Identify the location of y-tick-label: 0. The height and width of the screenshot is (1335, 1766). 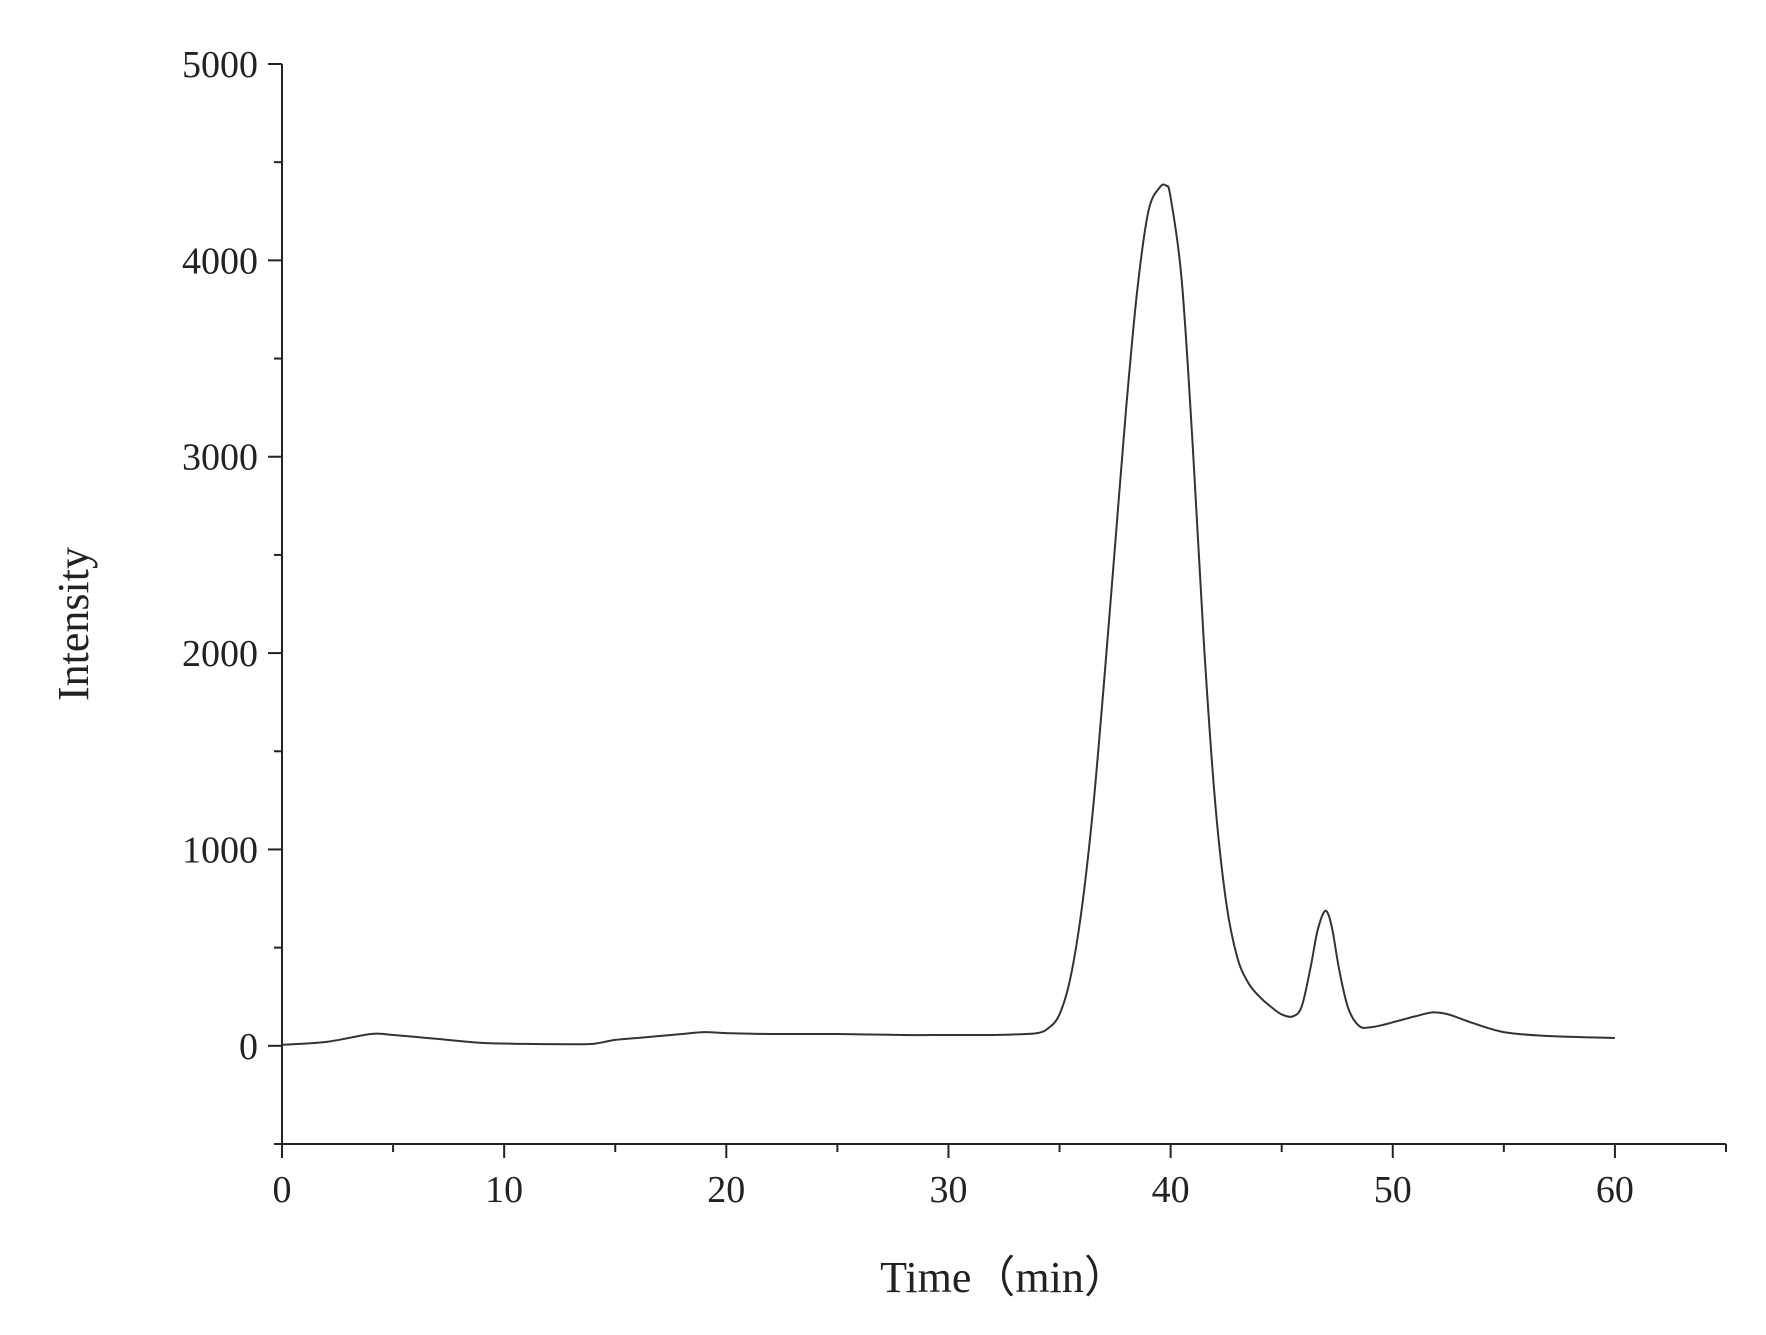
(248, 1047).